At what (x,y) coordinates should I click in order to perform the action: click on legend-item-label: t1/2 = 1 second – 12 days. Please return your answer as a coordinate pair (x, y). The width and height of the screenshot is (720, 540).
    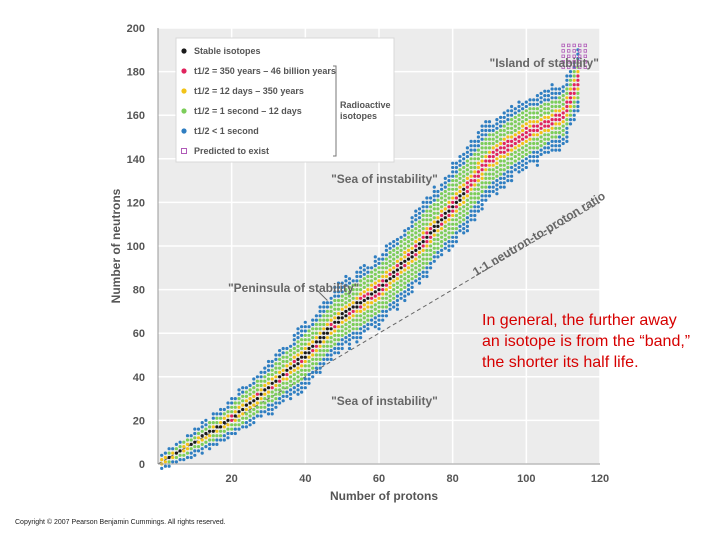
    Looking at the image, I should click on (248, 111).